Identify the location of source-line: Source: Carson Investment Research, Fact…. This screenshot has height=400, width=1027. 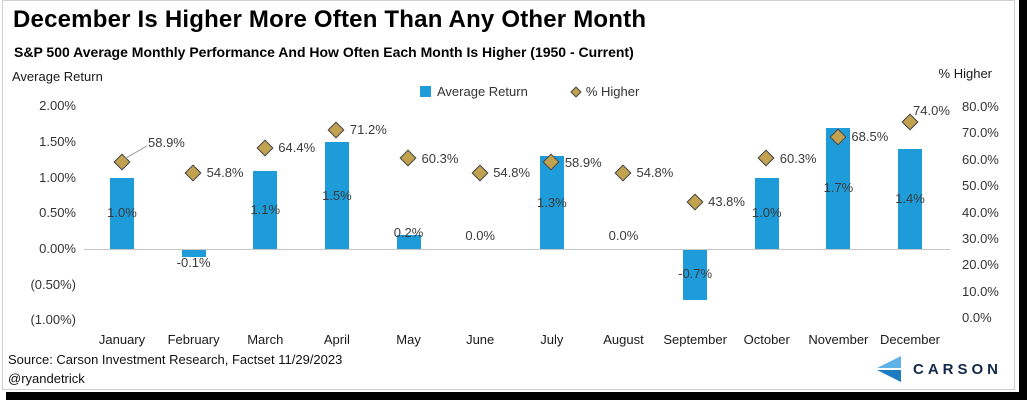
(175, 359).